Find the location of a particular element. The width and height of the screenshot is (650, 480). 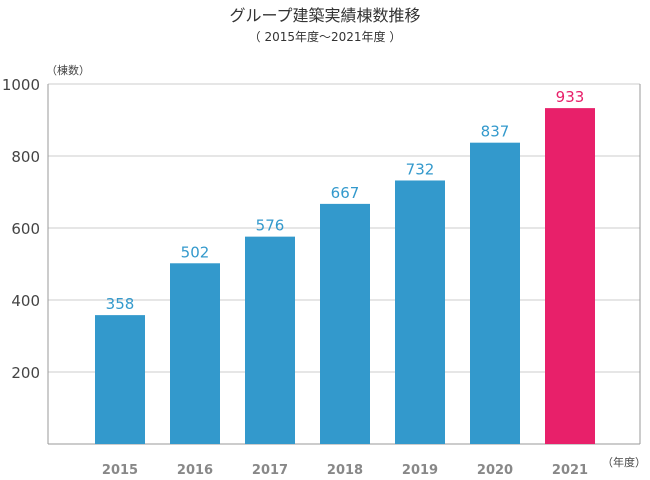

x-tick-label: 2016 is located at coordinates (195, 470).